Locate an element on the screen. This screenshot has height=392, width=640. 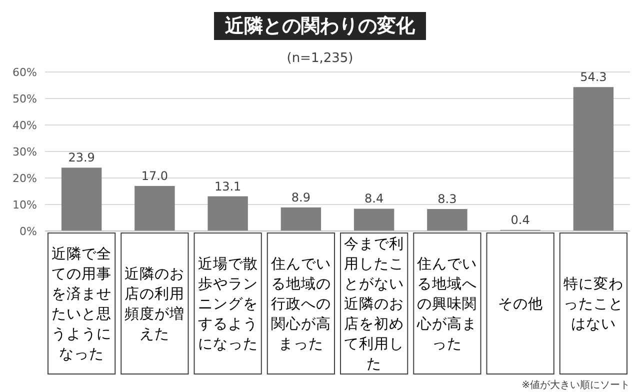
data-label: 23.9 is located at coordinates (81, 157).